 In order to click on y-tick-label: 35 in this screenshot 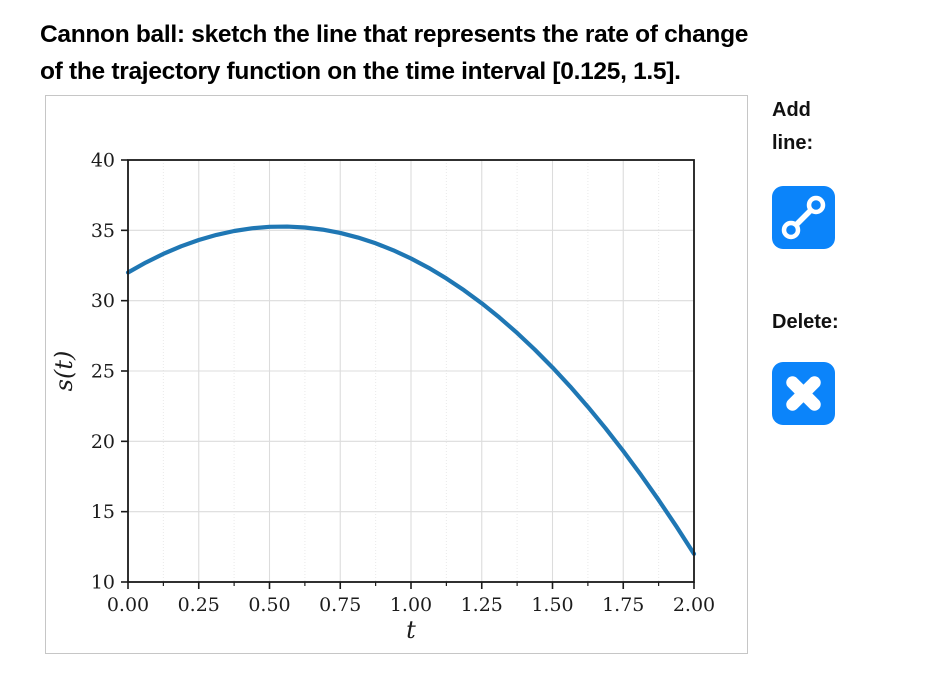, I will do `click(103, 231)`.